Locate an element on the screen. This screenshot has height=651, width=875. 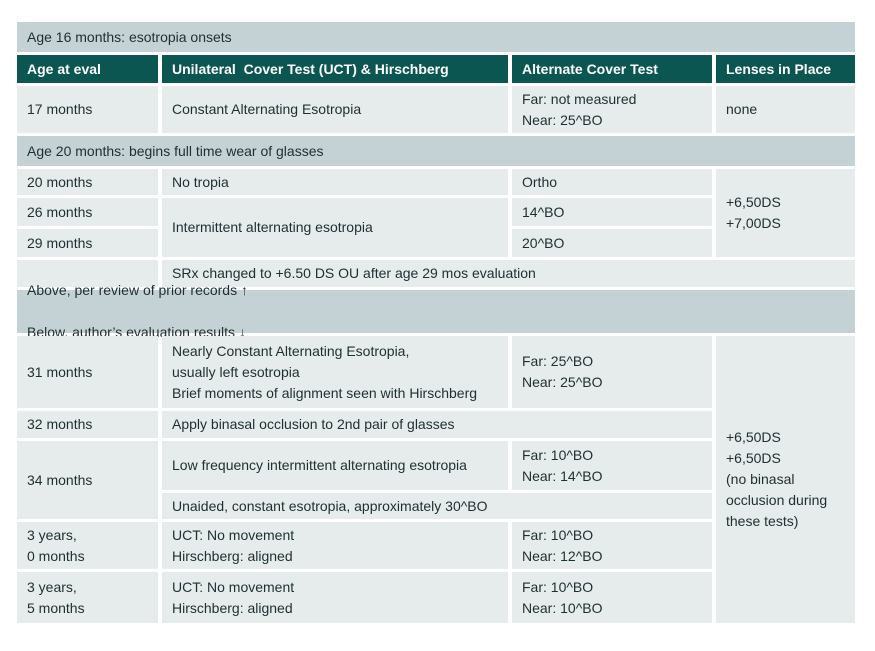
records-divider-line-above: Above, per review of prior records ↑ is located at coordinates (137, 290).